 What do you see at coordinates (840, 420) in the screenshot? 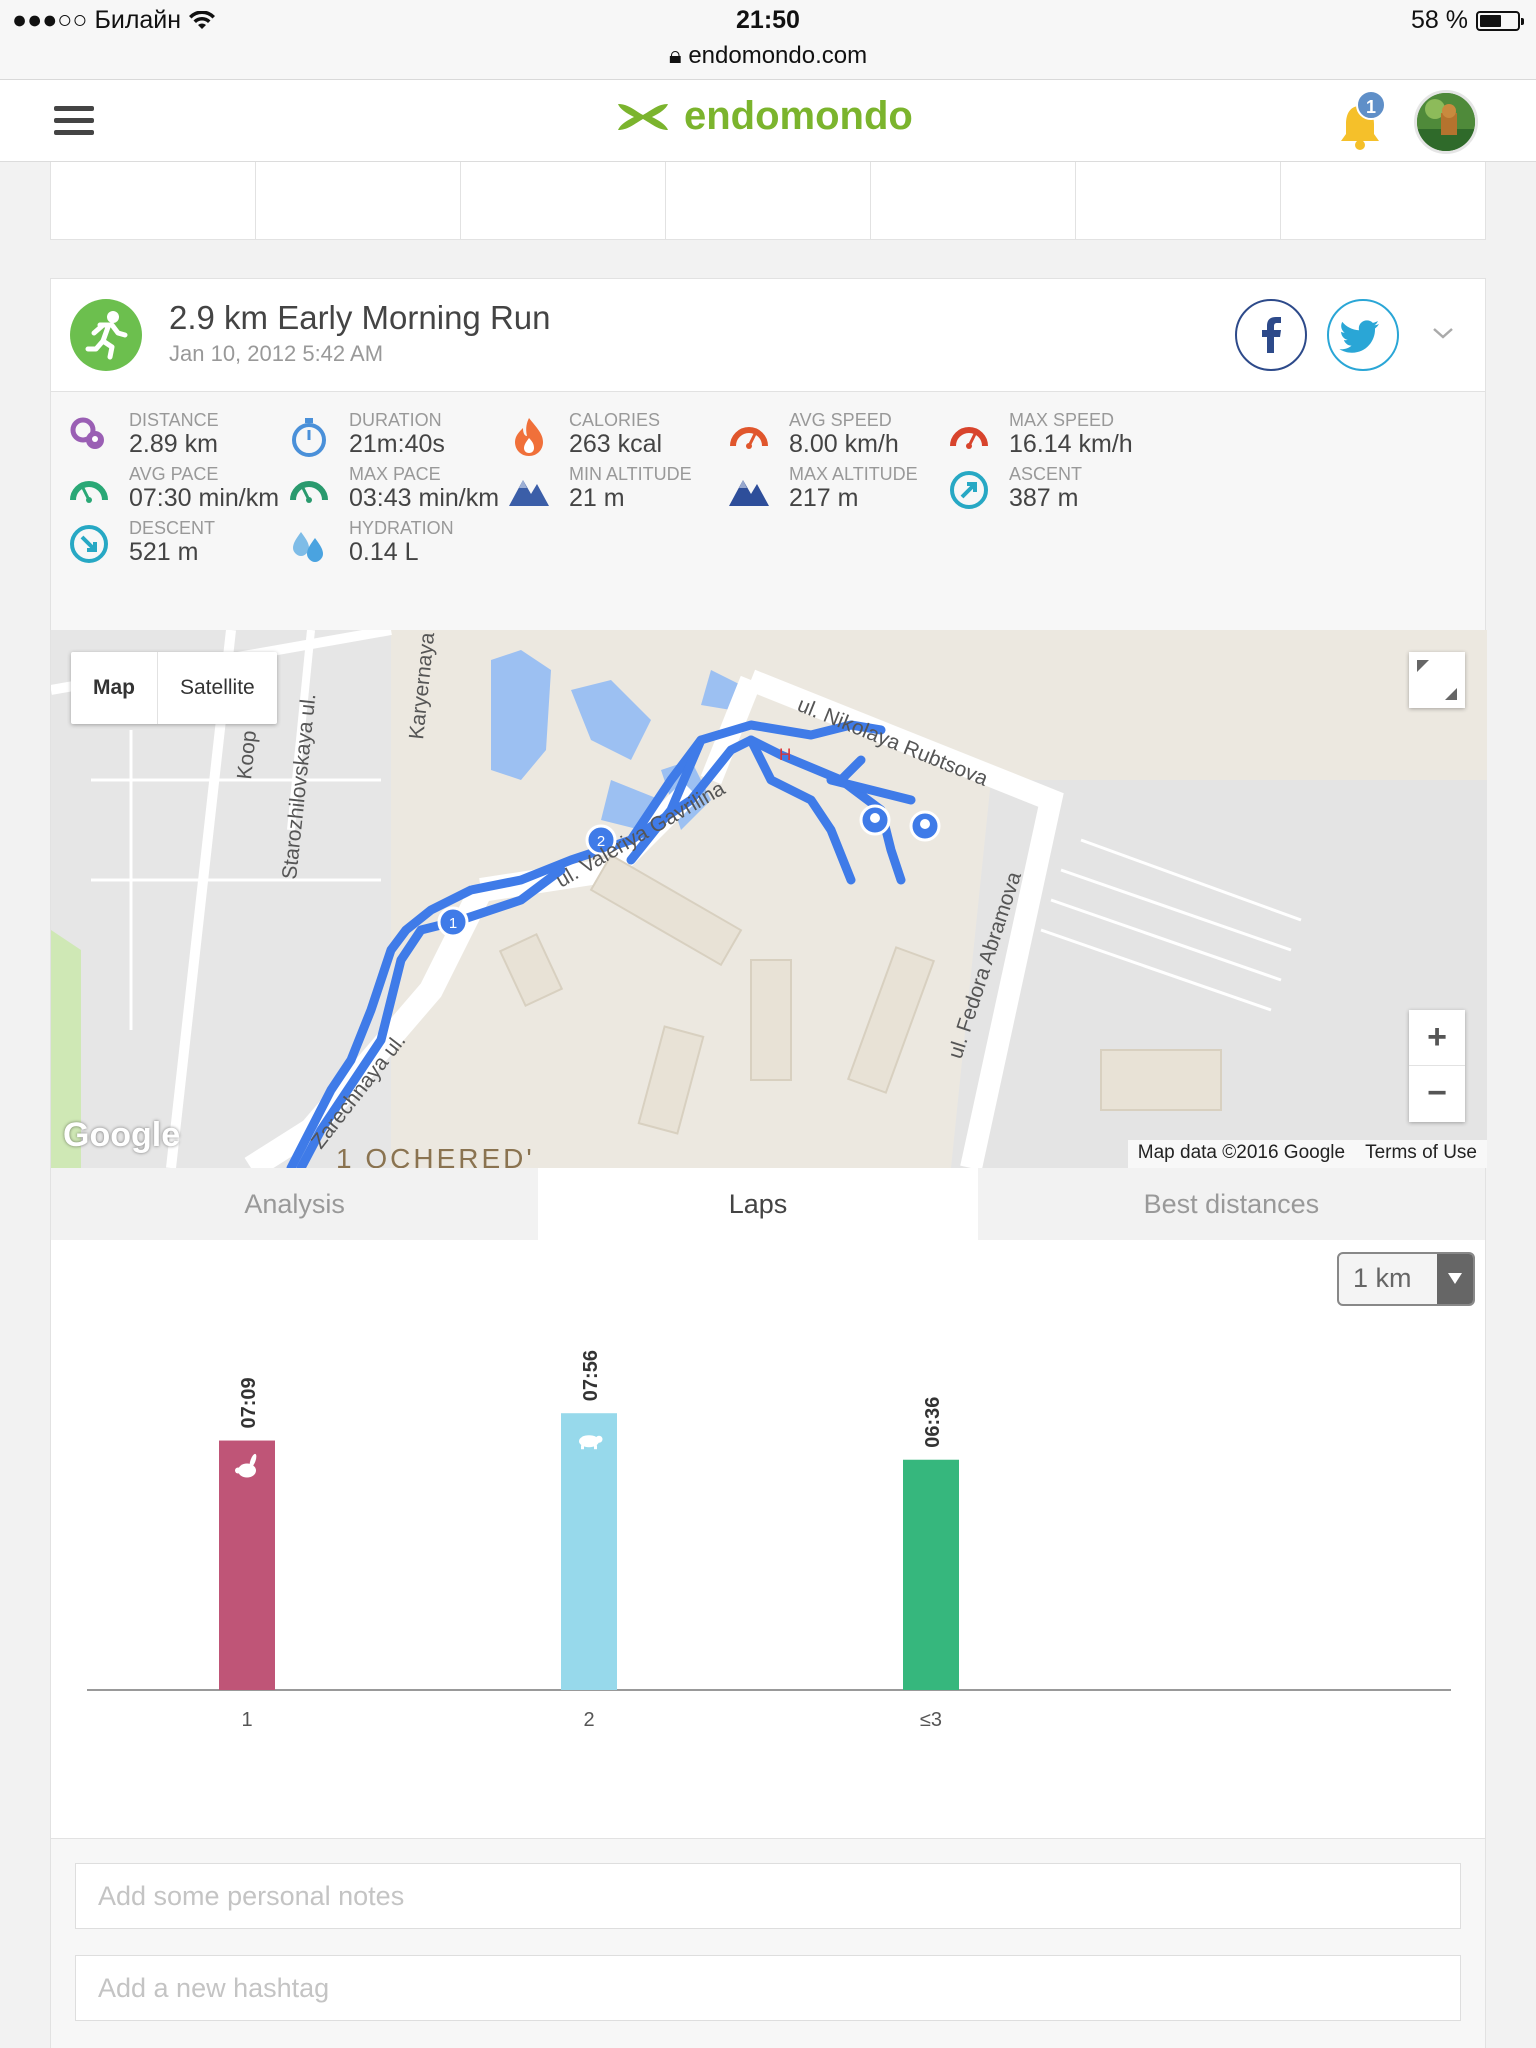
I see `stat-label: AVG SPEED` at bounding box center [840, 420].